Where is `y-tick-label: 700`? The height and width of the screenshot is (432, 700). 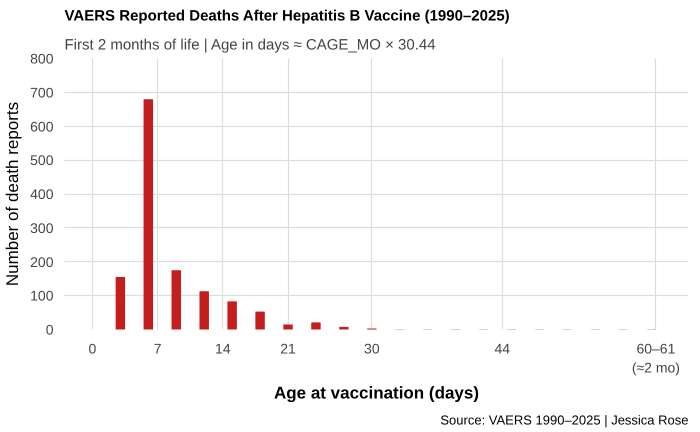
y-tick-label: 700 is located at coordinates (42, 92).